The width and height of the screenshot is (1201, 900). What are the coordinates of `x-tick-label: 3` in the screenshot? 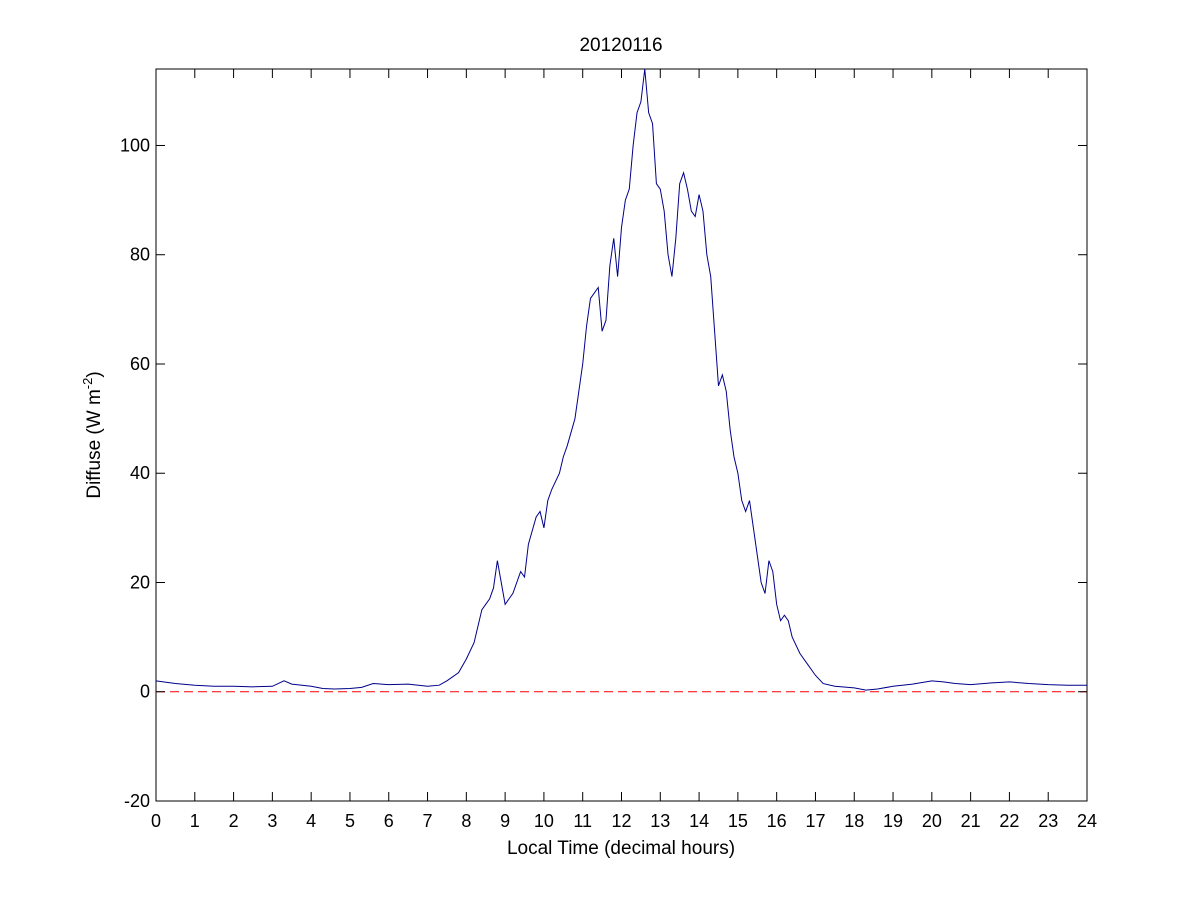 It's located at (272, 821).